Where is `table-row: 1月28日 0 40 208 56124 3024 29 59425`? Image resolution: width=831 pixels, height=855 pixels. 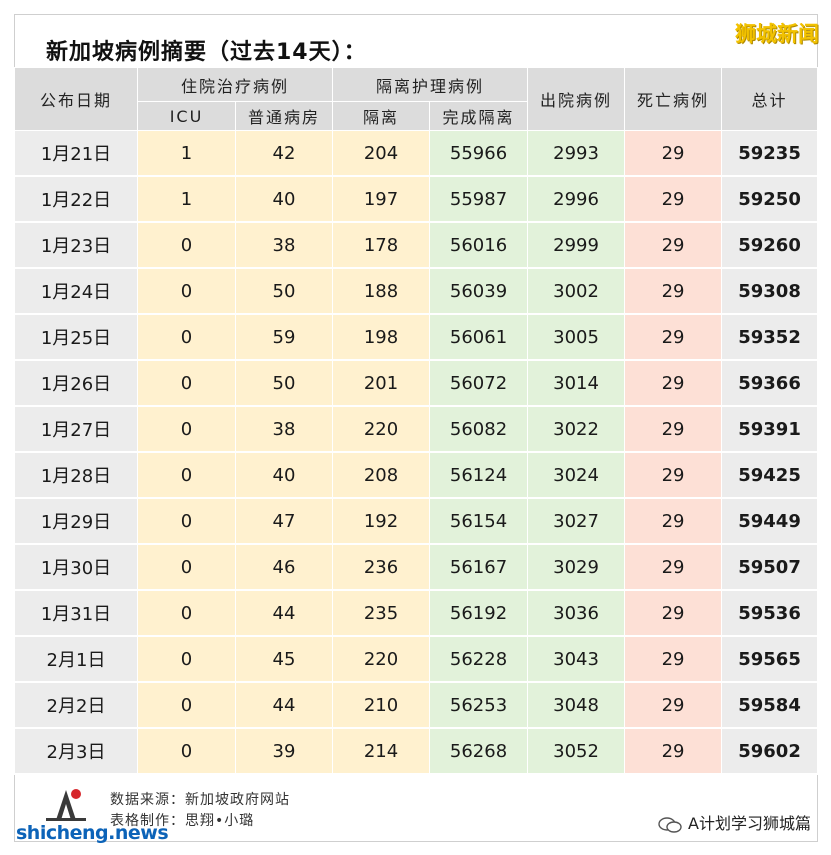 table-row: 1月28日 0 40 208 56124 3024 29 59425 is located at coordinates (416, 475).